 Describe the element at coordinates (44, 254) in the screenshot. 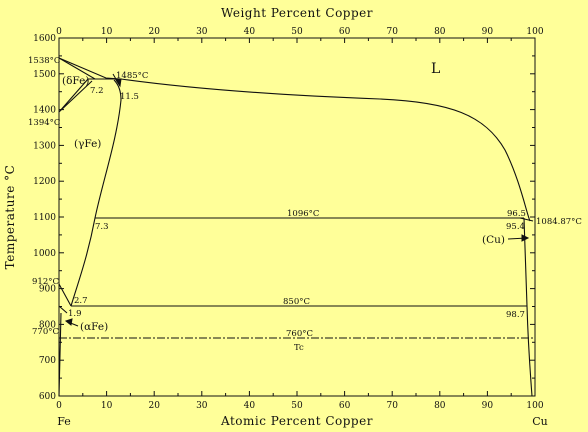

I see `left-tick-label: 1000` at that location.